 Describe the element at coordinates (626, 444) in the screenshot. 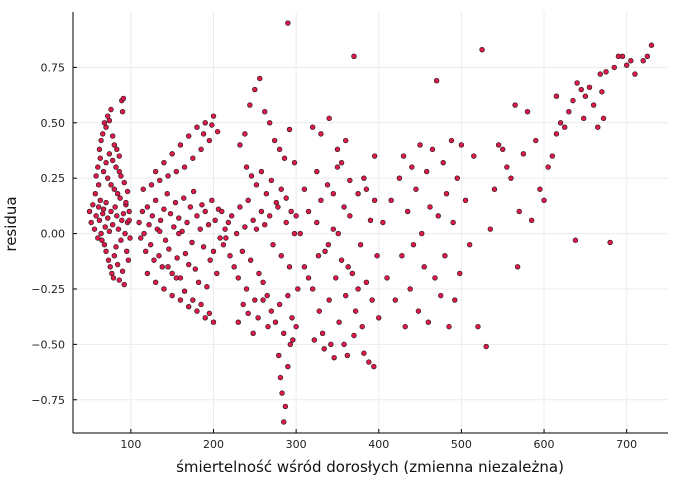

I see `x-tick-label: 700` at that location.